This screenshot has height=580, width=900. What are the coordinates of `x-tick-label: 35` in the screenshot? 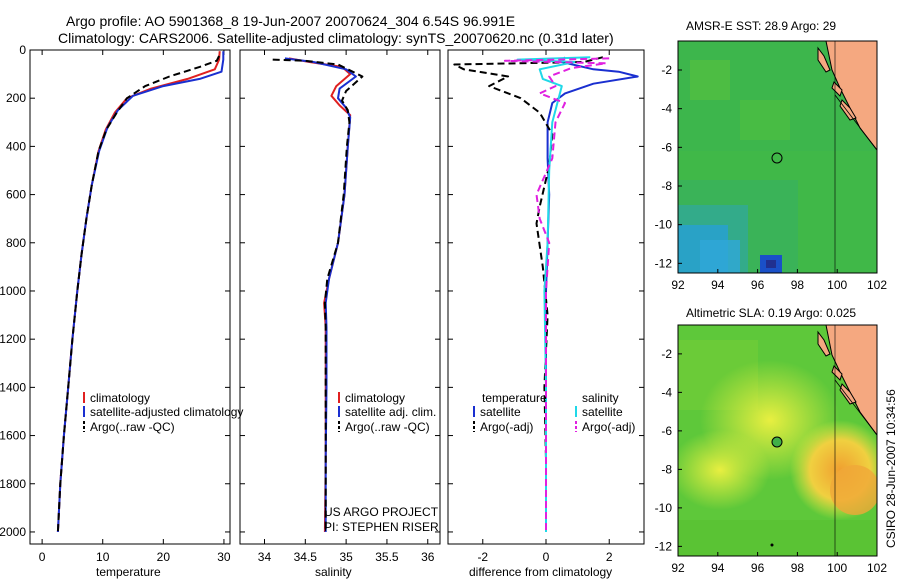 It's located at (346, 557).